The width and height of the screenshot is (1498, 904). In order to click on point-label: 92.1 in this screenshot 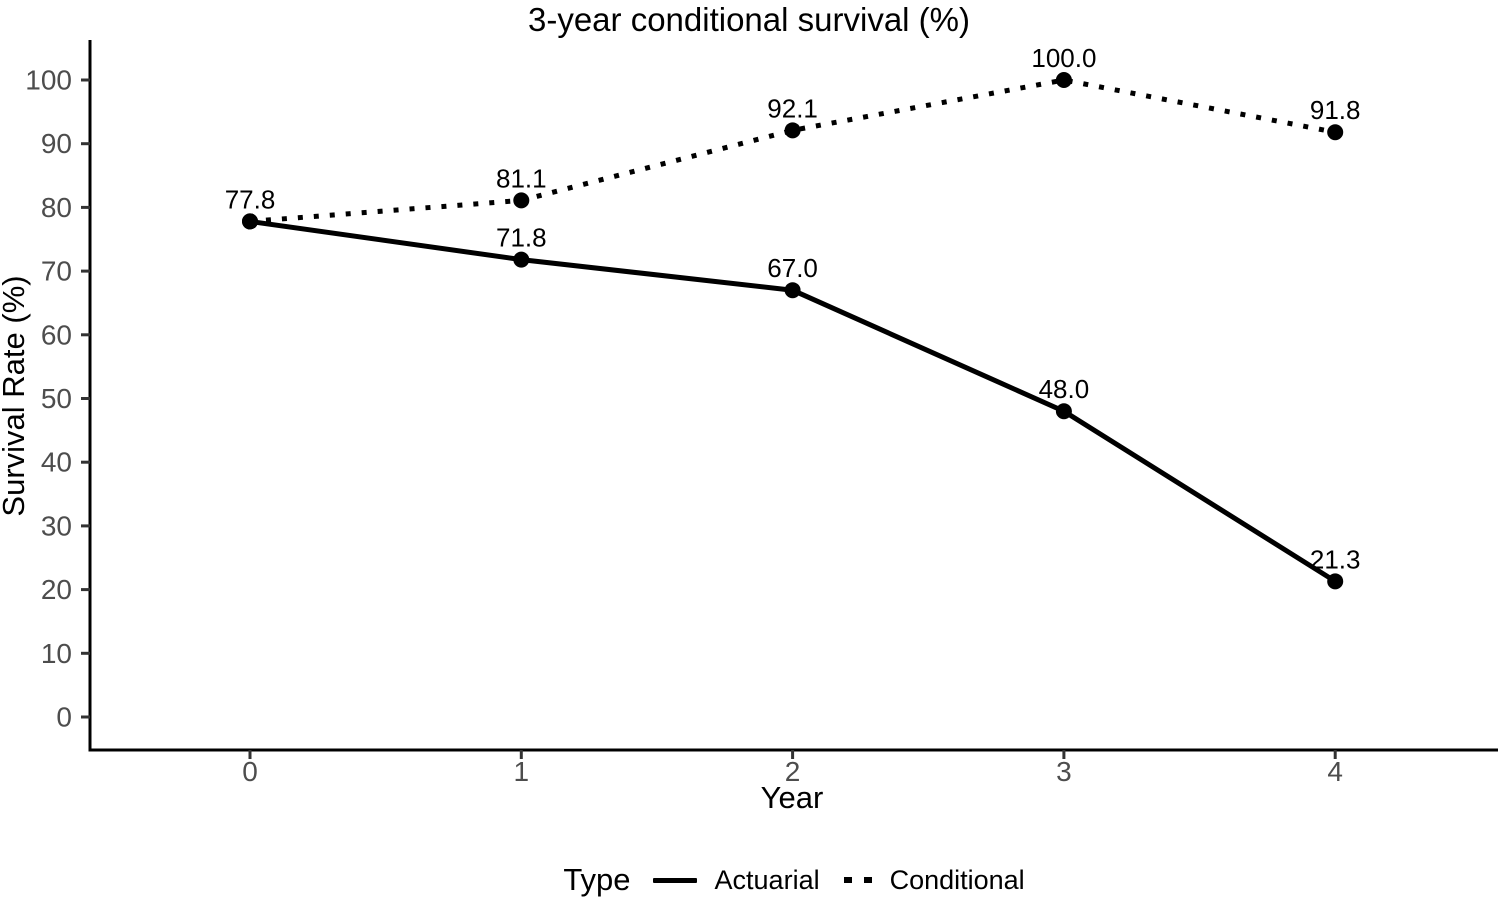, I will do `click(792, 108)`.